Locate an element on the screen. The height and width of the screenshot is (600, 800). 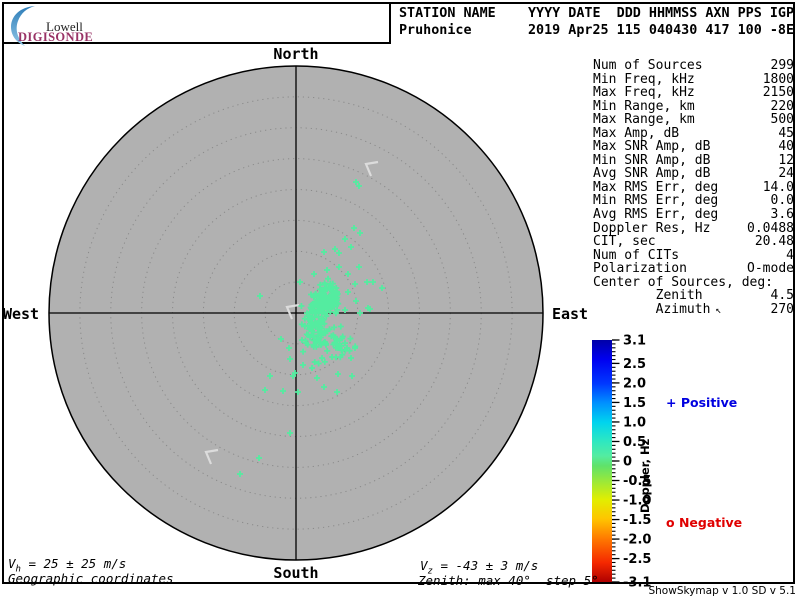
svg-text: 3.1 is located at coordinates (634, 341).